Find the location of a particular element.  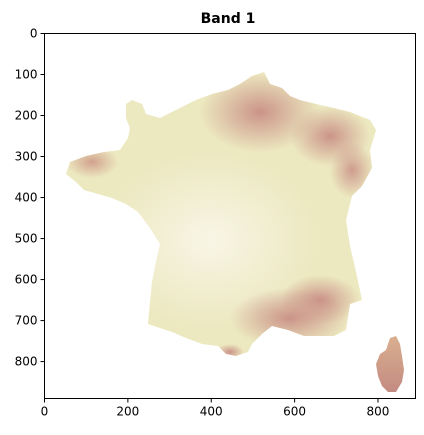

y-tick-label: 600 is located at coordinates (26, 280).